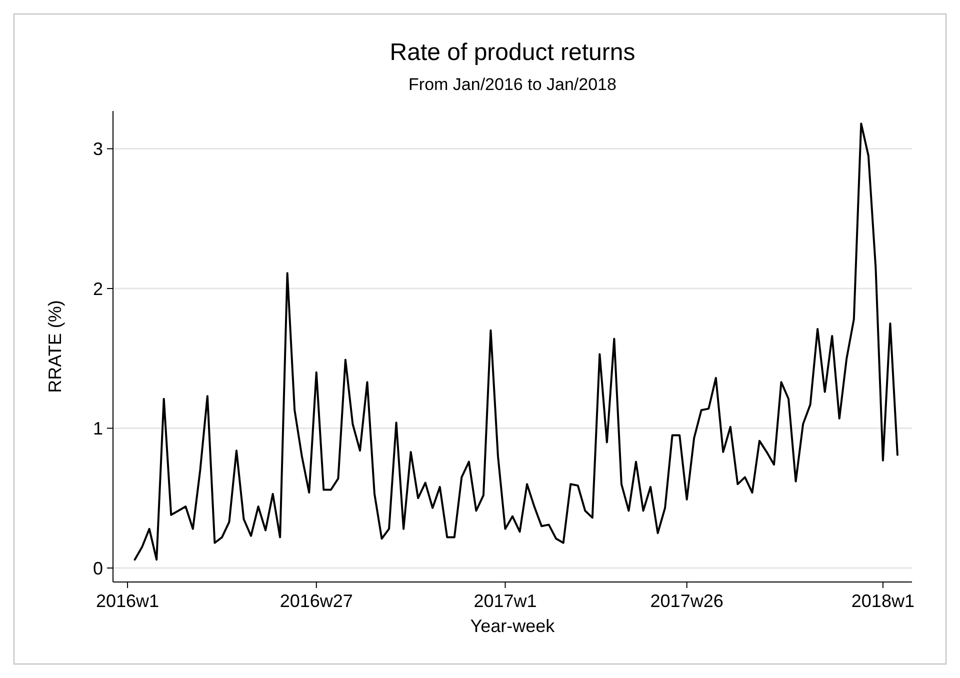  What do you see at coordinates (882, 601) in the screenshot?
I see `x-tick-label: 2018w1` at bounding box center [882, 601].